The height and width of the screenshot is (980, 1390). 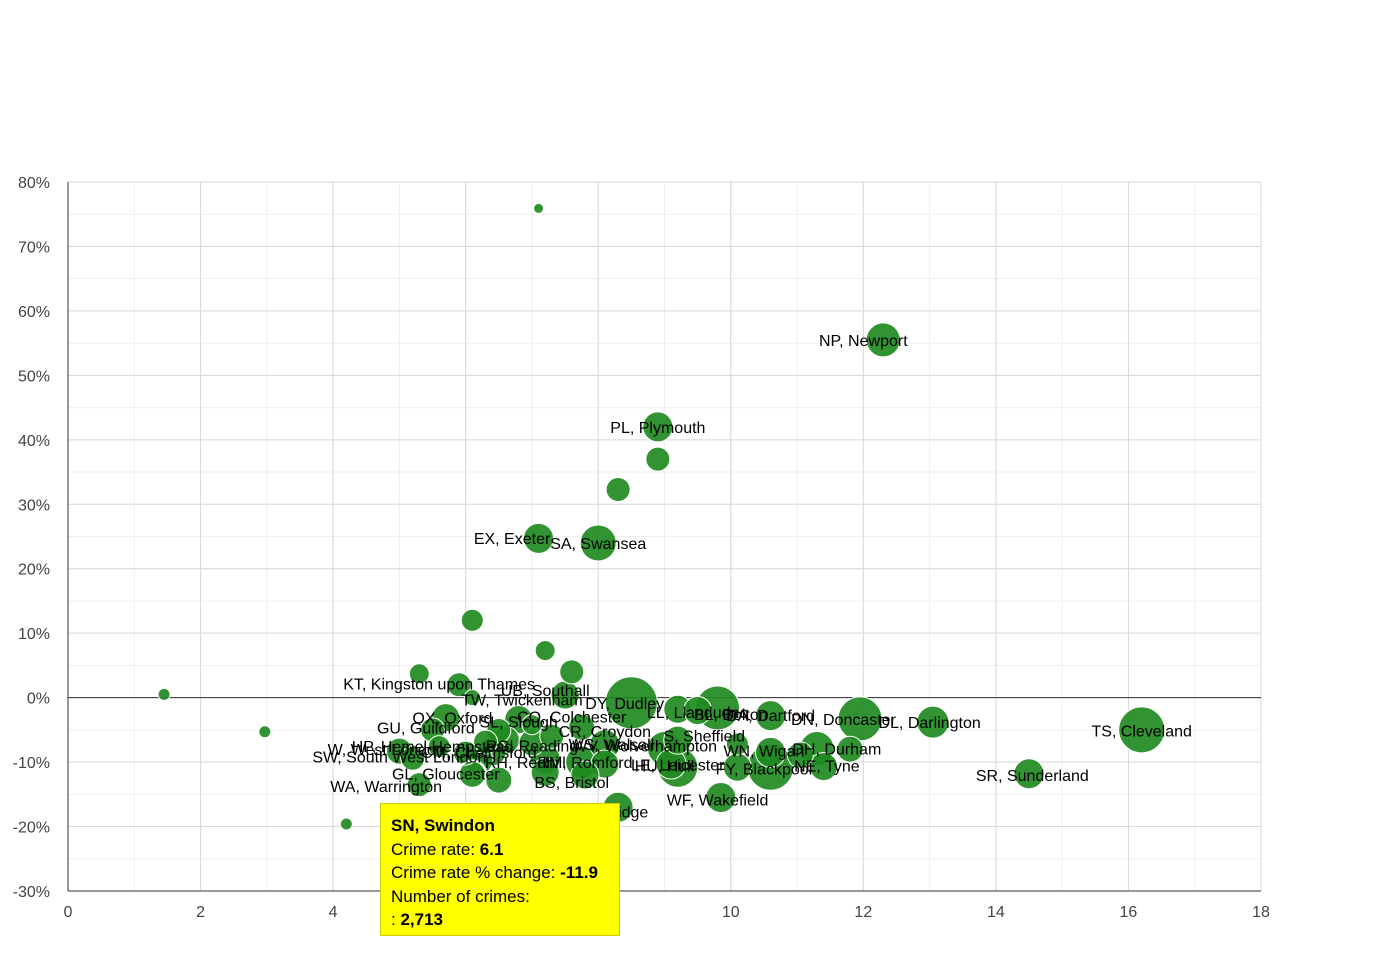 I want to click on bubble-label: SR, Sunderland, so click(x=1032, y=776).